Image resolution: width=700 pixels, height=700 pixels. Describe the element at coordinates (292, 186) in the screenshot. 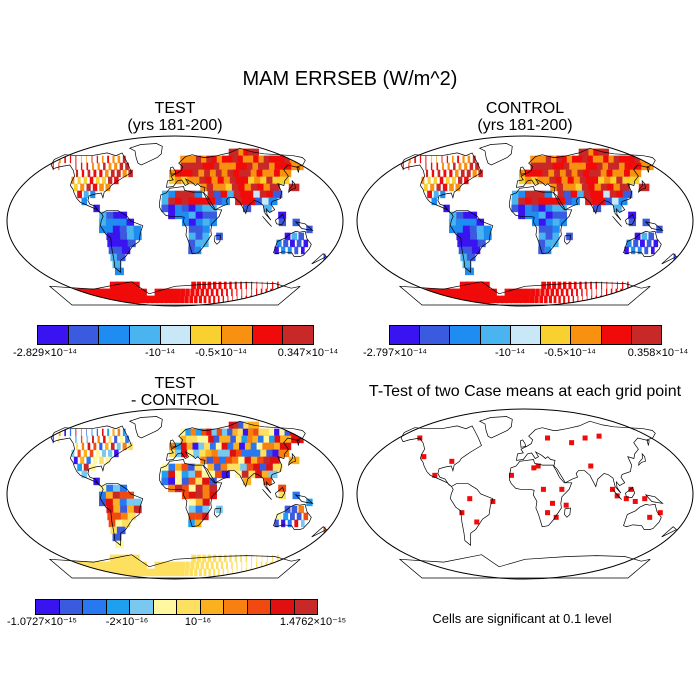

I see `coast-japan` at that location.